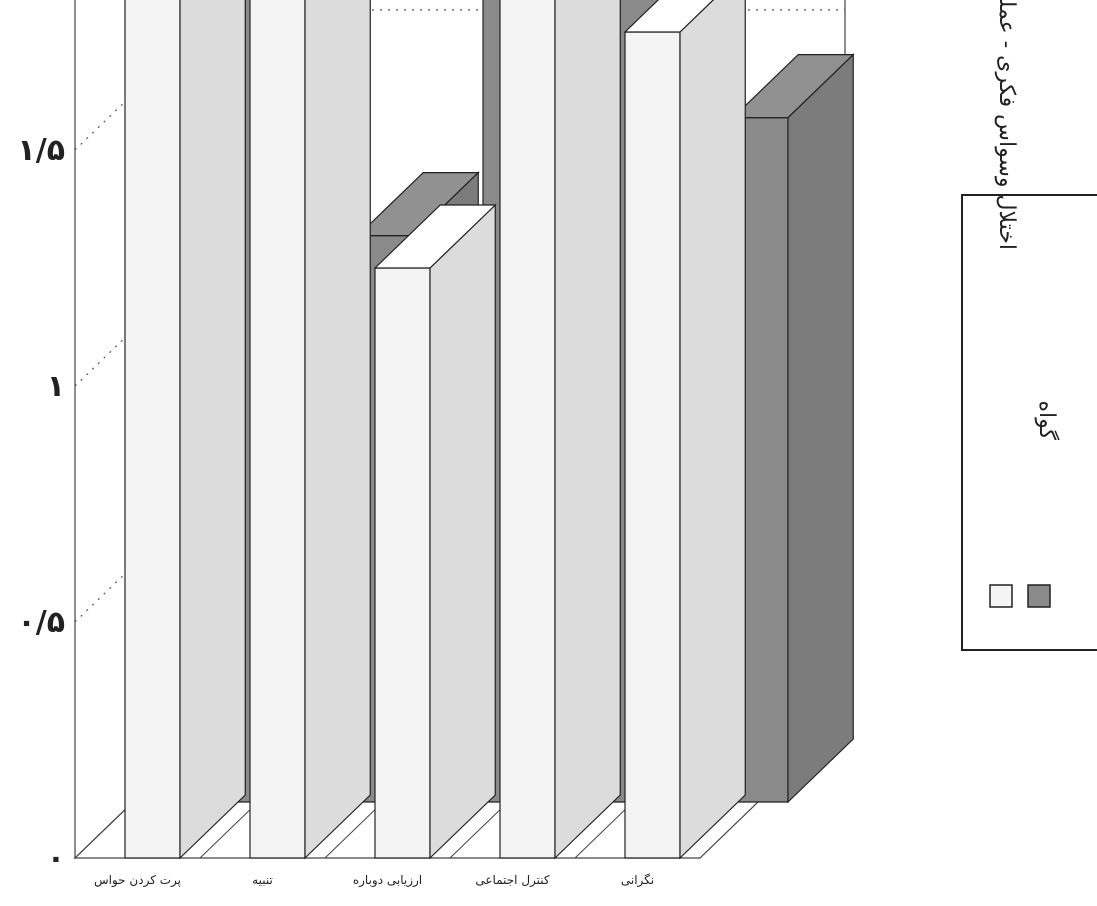  I want to click on legend: اختلال وسواس فکری - عملی گواه, so click(1029, 325).